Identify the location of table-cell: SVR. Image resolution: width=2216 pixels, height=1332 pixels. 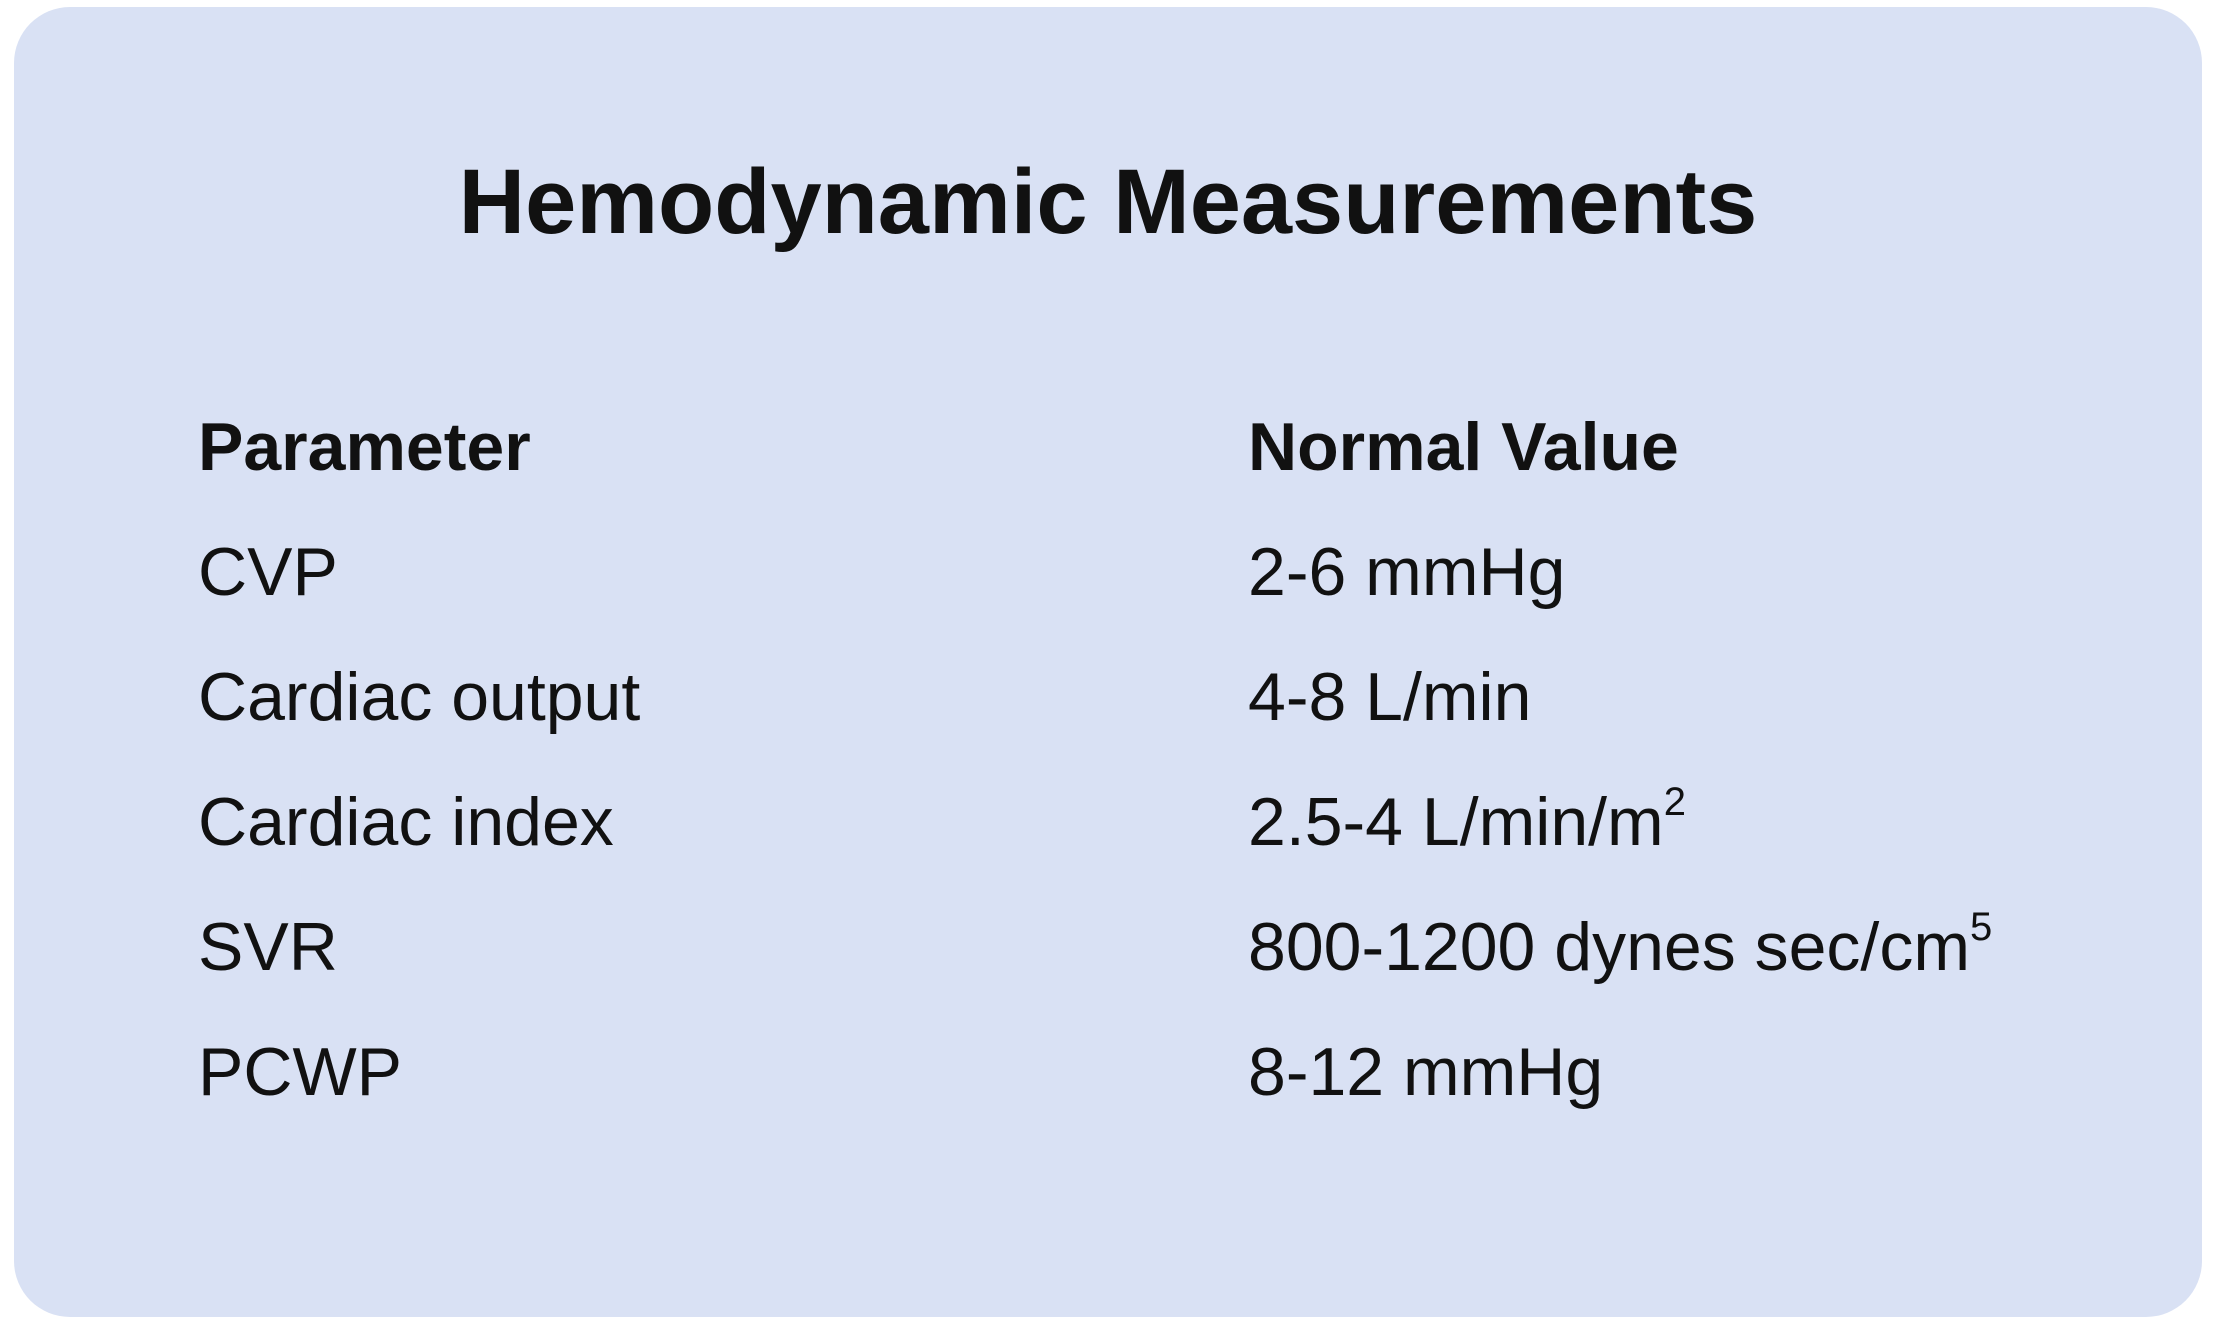
(268, 947).